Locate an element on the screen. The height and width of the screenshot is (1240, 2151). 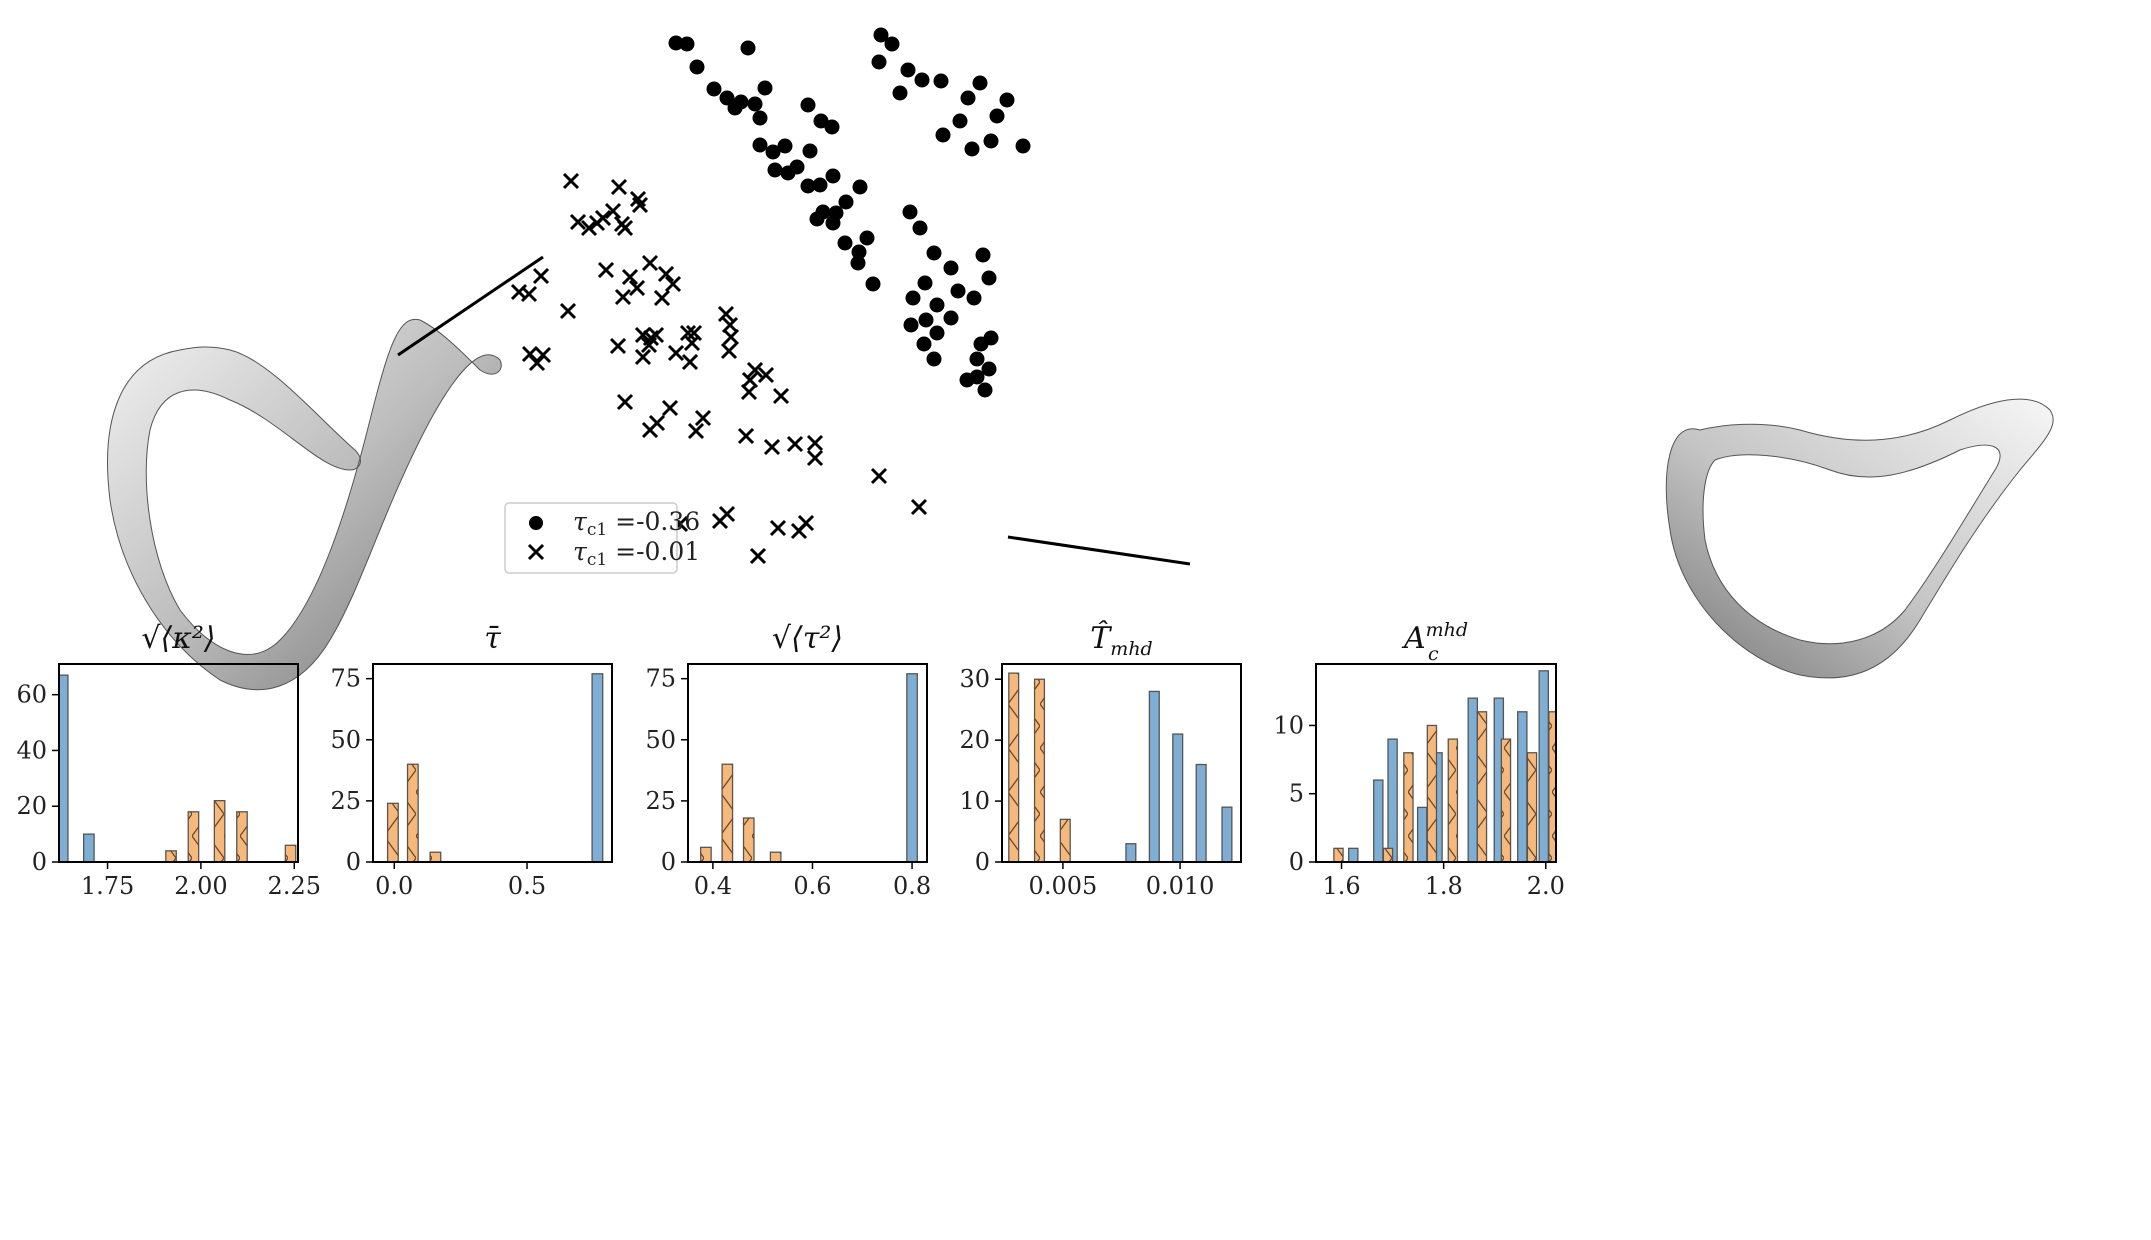
y-tick-label: 10 is located at coordinates (1288, 725).